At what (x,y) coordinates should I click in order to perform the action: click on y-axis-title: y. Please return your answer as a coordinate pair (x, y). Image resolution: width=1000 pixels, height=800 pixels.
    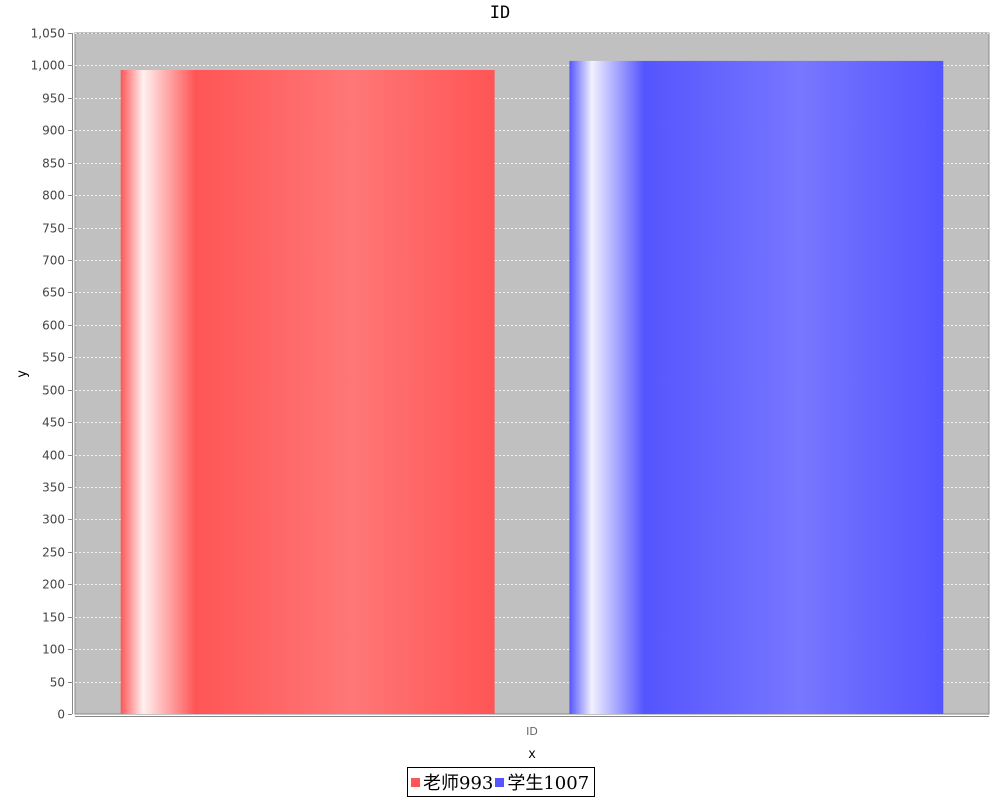
    Looking at the image, I should click on (22, 374).